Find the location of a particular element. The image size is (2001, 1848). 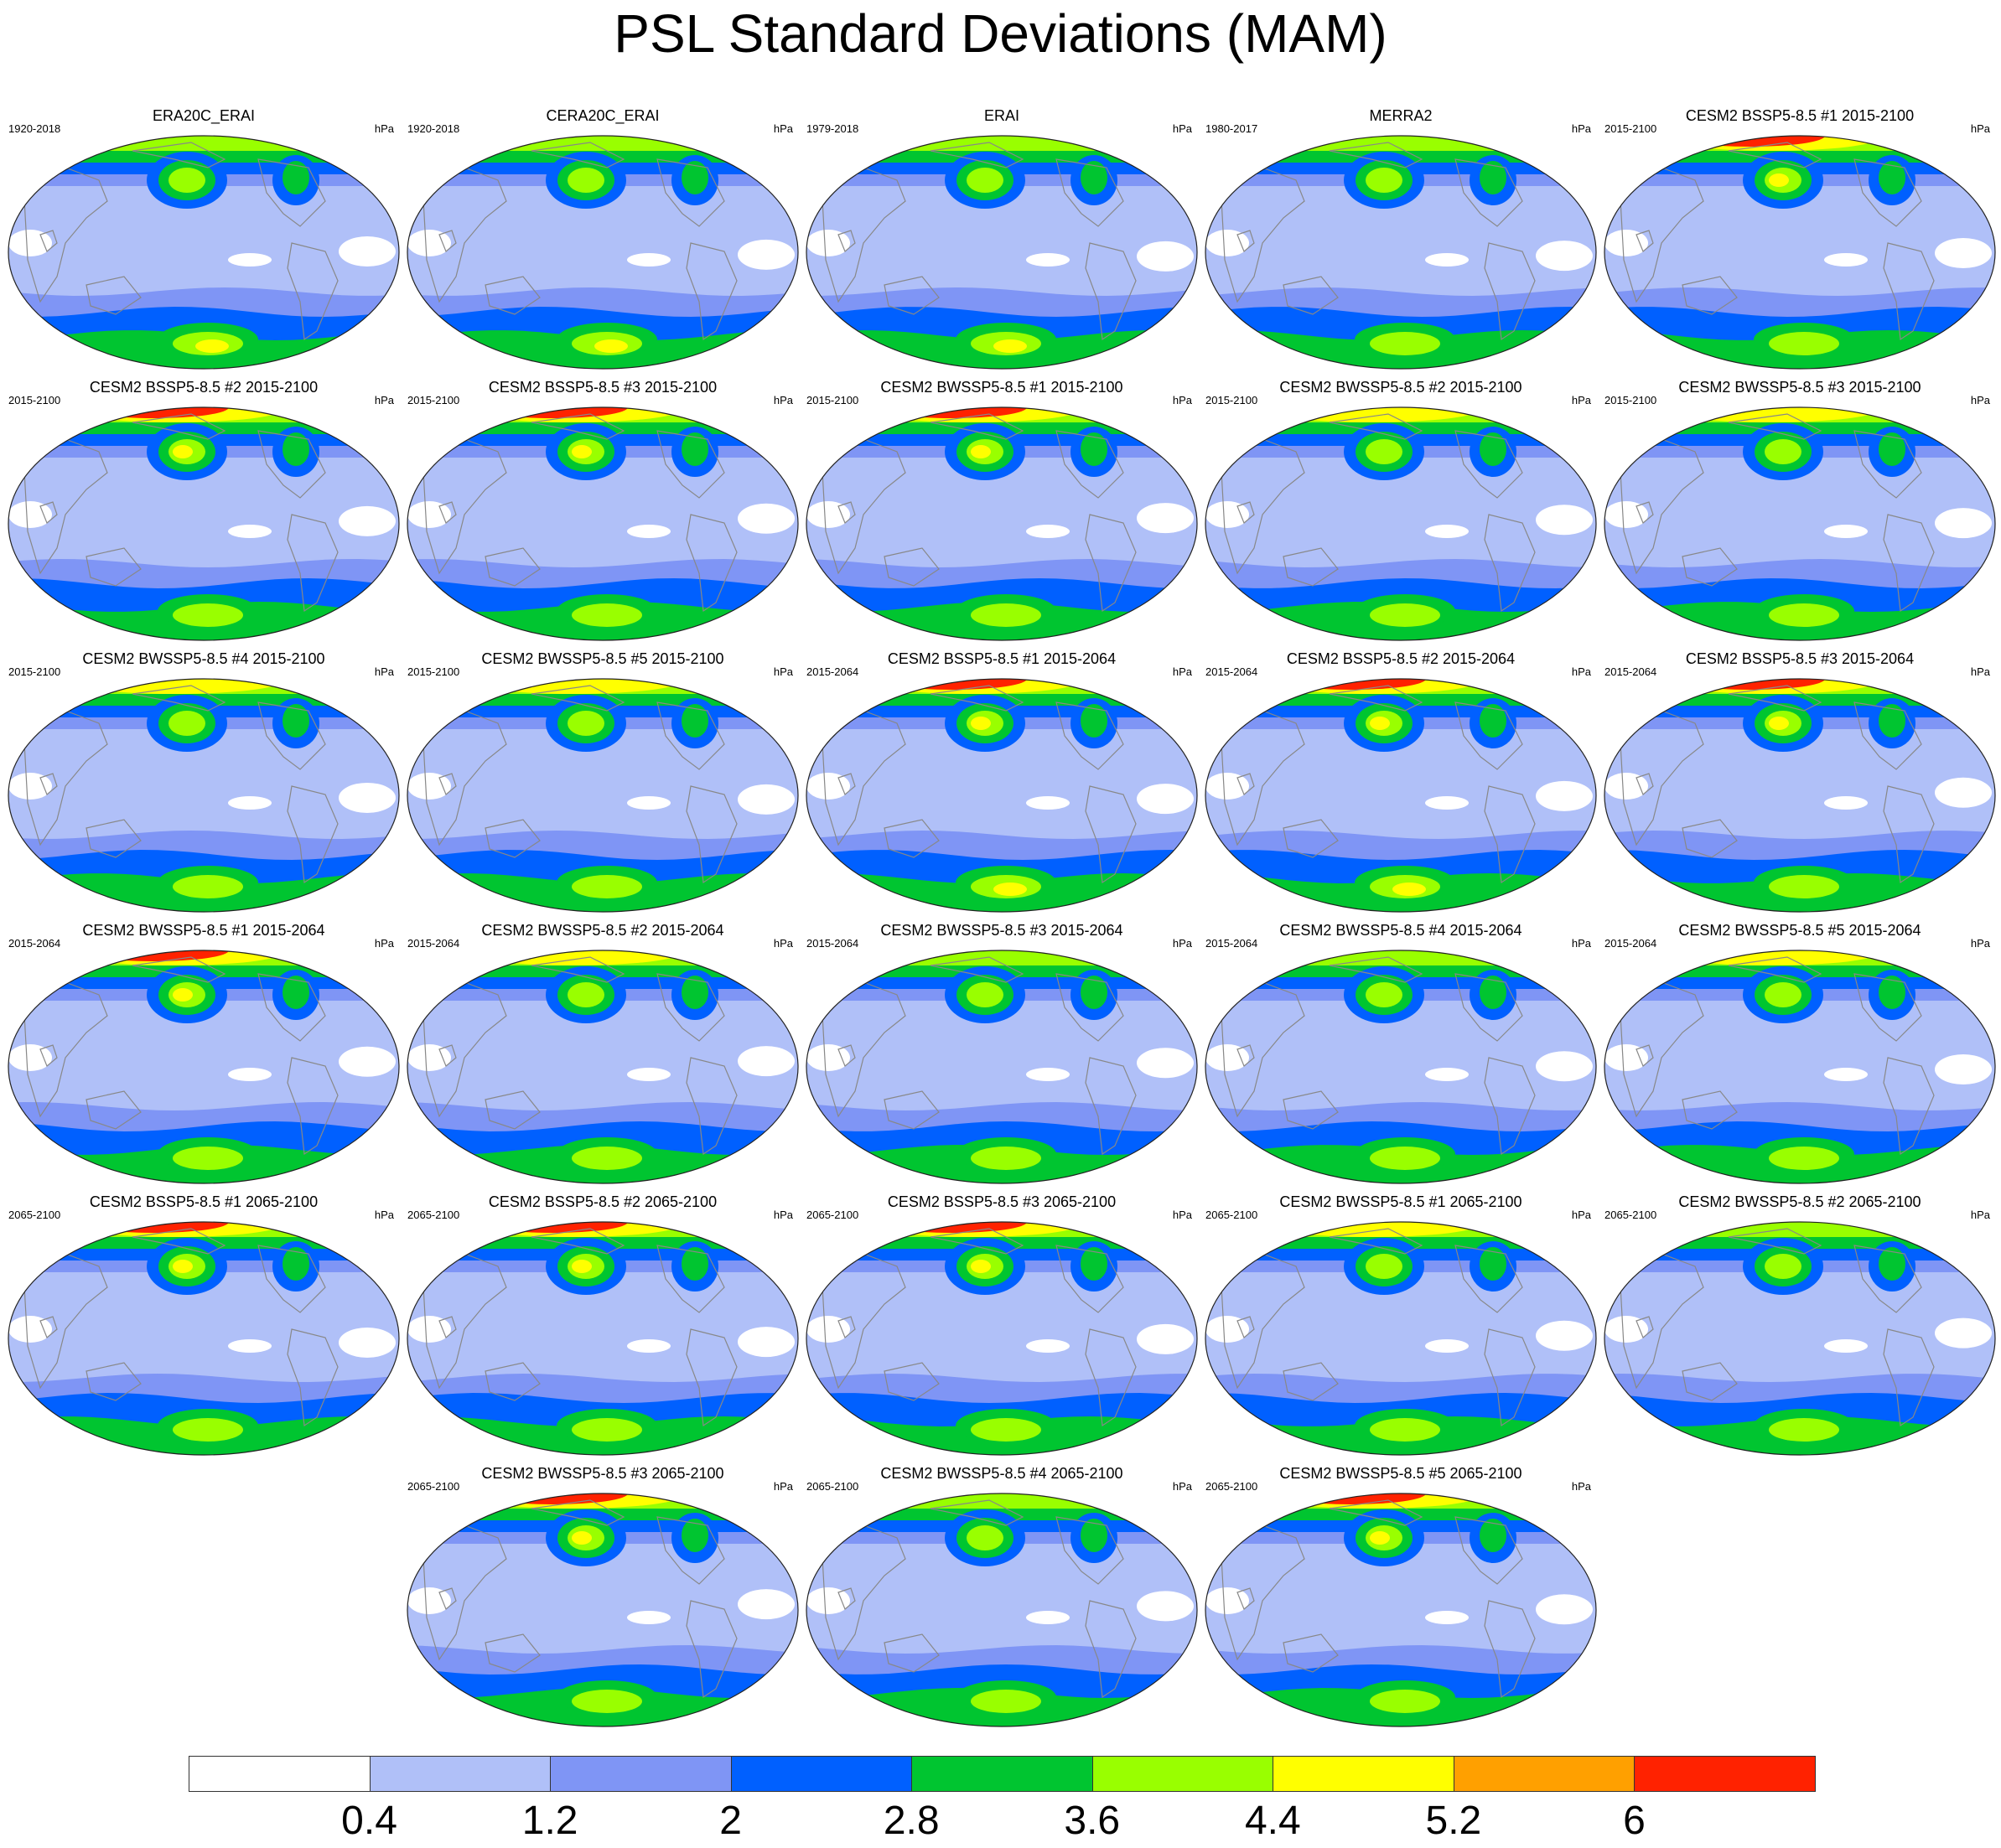

colorbar-label: 6 is located at coordinates (1634, 1821).